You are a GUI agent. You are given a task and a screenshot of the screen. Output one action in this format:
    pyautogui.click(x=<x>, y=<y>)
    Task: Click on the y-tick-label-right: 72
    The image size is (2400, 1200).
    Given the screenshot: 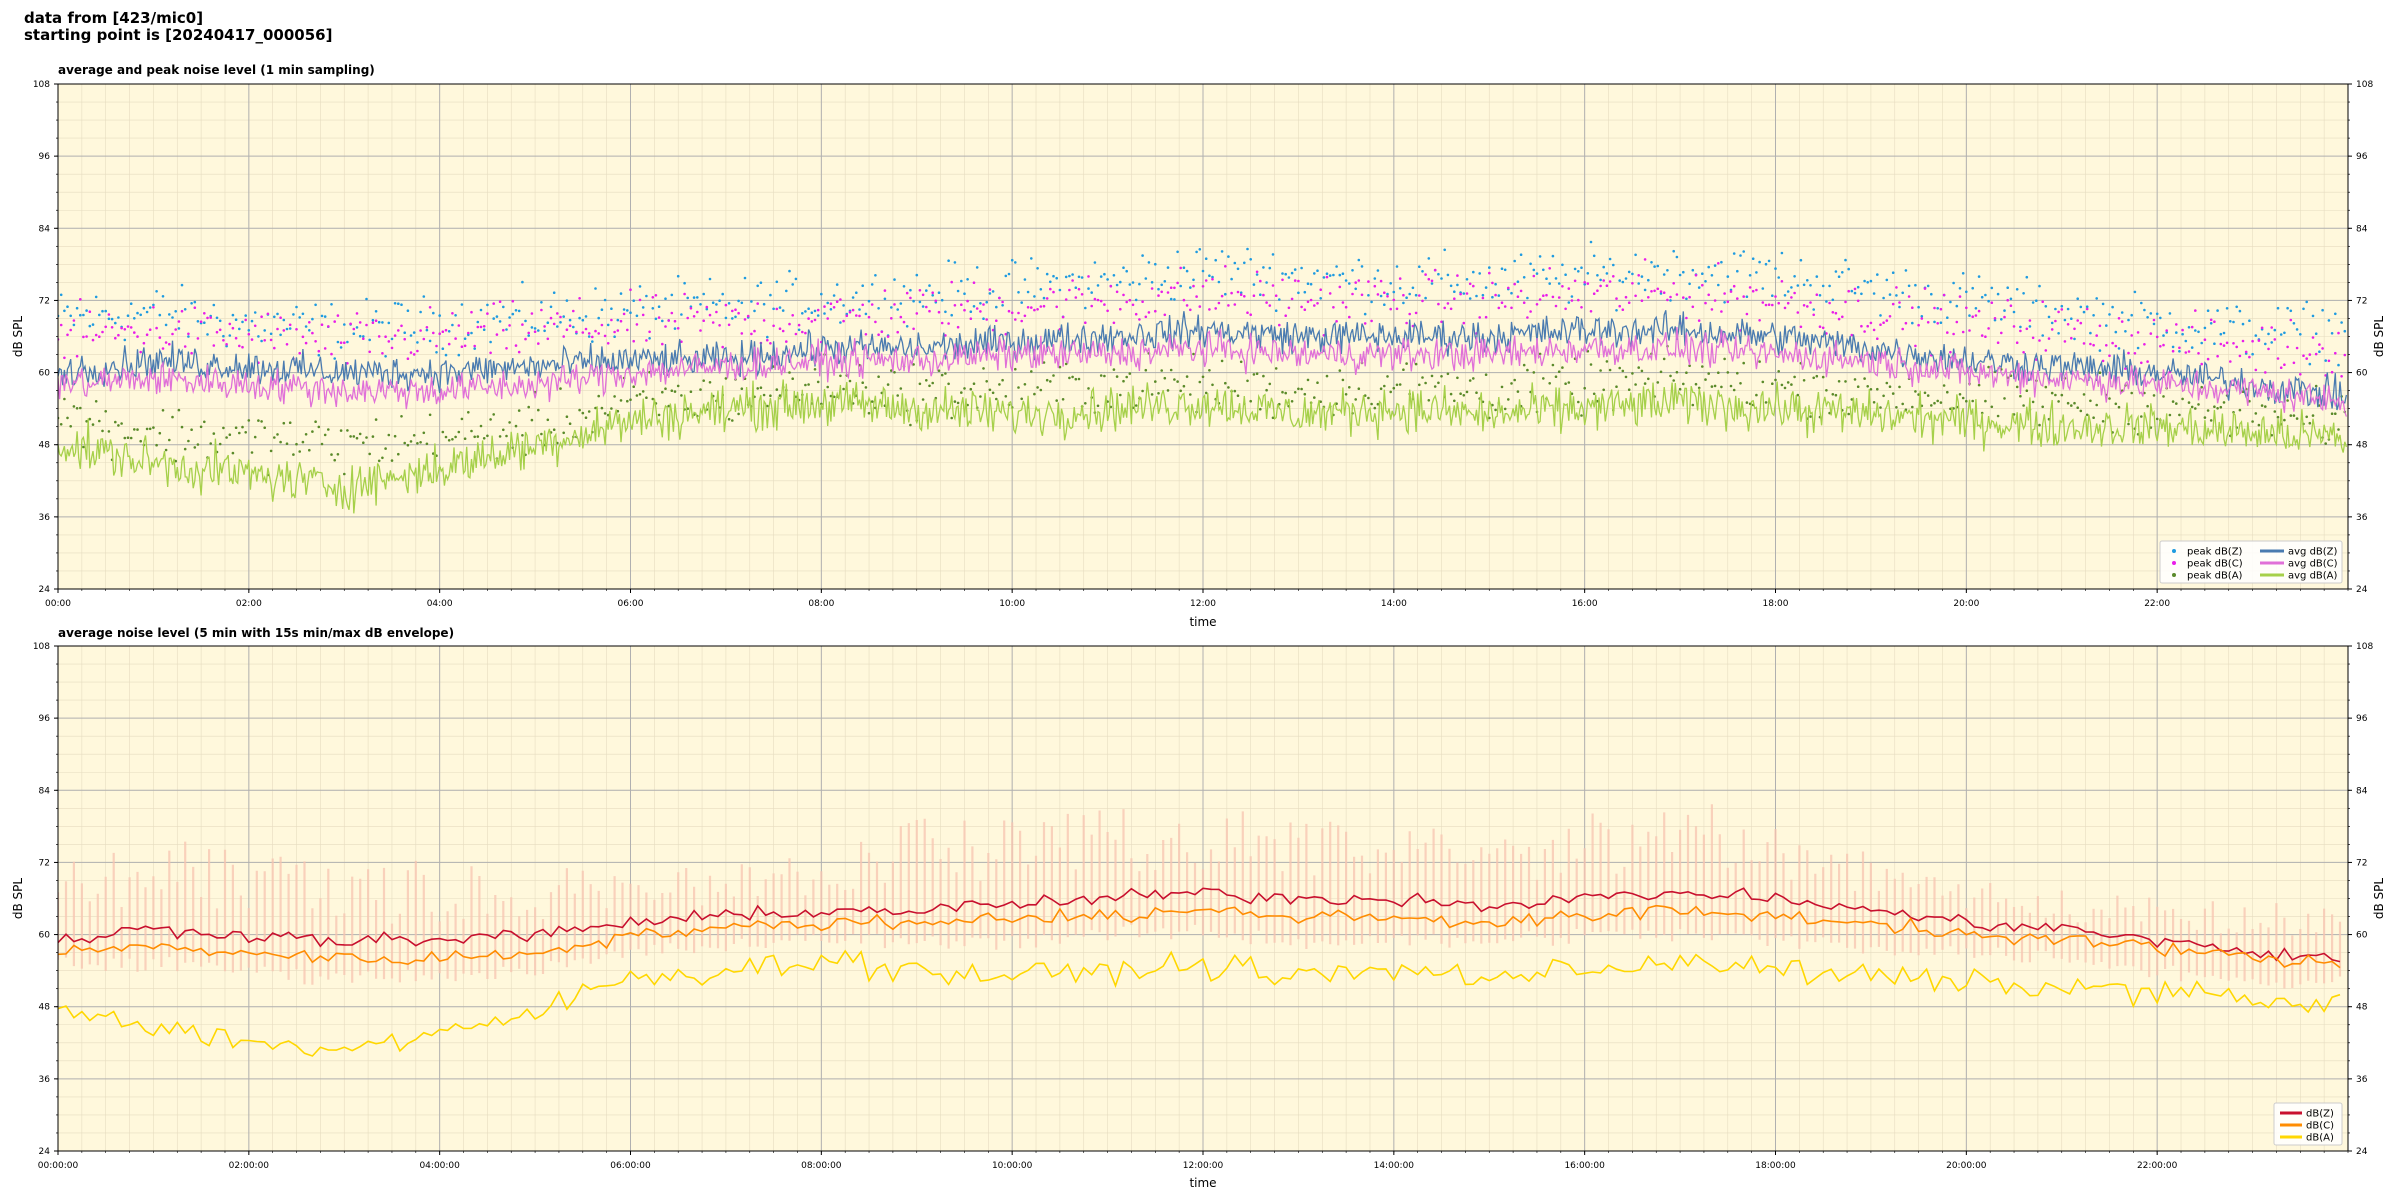 What is the action you would take?
    pyautogui.click(x=2361, y=301)
    